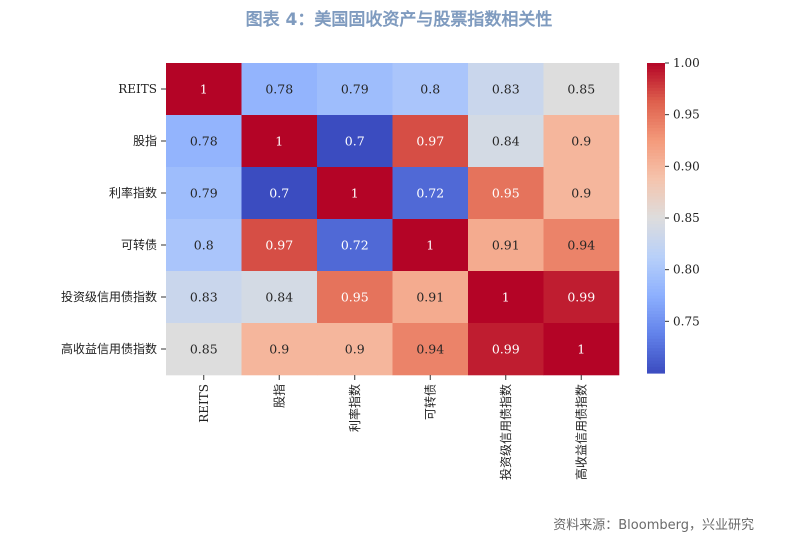 Image resolution: width=798 pixels, height=538 pixels. What do you see at coordinates (686, 321) in the screenshot?
I see `colorbar-tick-label: 0.75` at bounding box center [686, 321].